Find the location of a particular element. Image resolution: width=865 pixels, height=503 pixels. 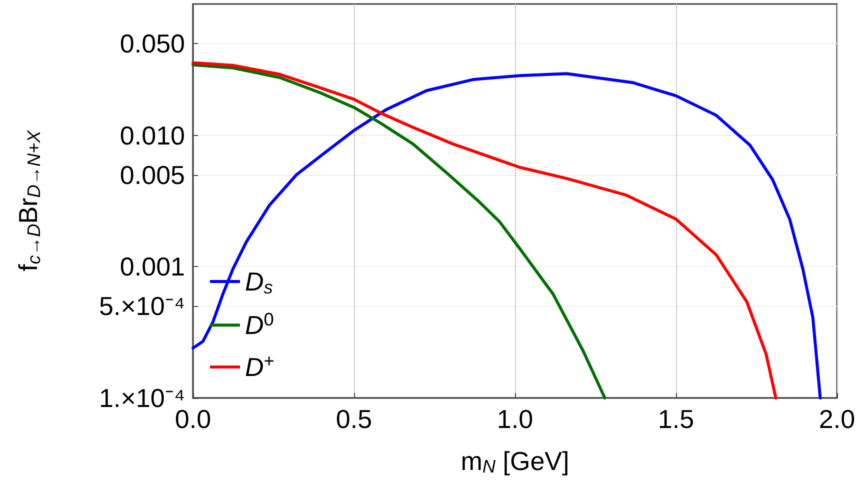

x-tick-label: 2.0 is located at coordinates (837, 419).